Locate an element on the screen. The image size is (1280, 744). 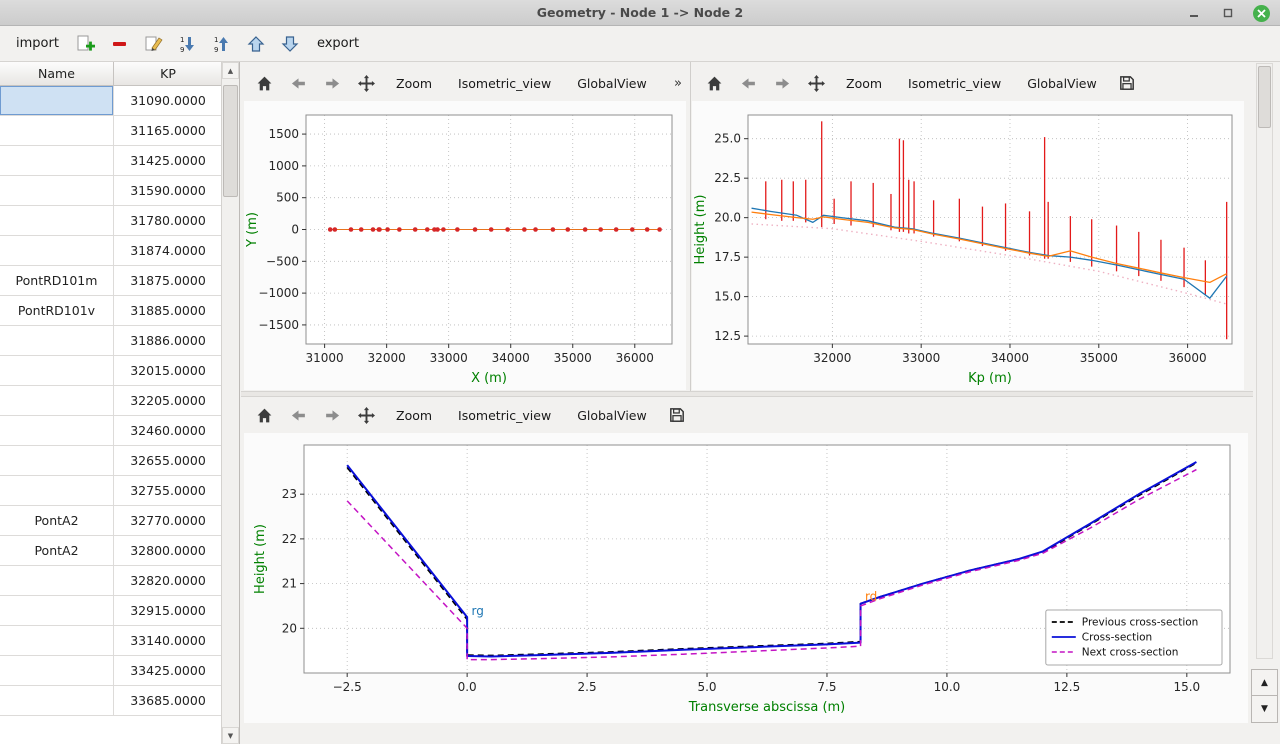
kp-cell: 32770.0000 is located at coordinates (168, 520).